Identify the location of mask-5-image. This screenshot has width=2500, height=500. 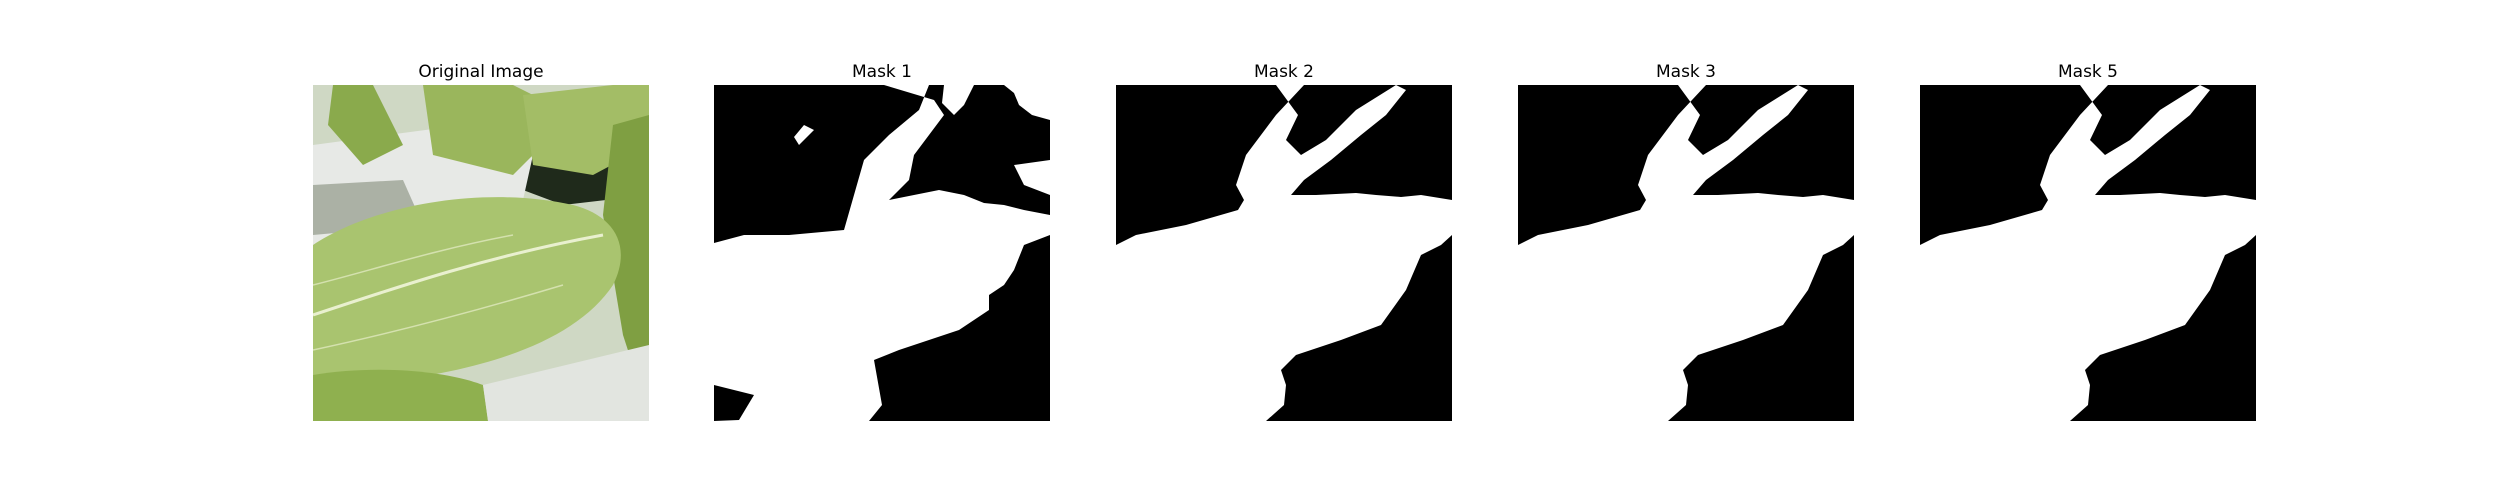
(2088, 253).